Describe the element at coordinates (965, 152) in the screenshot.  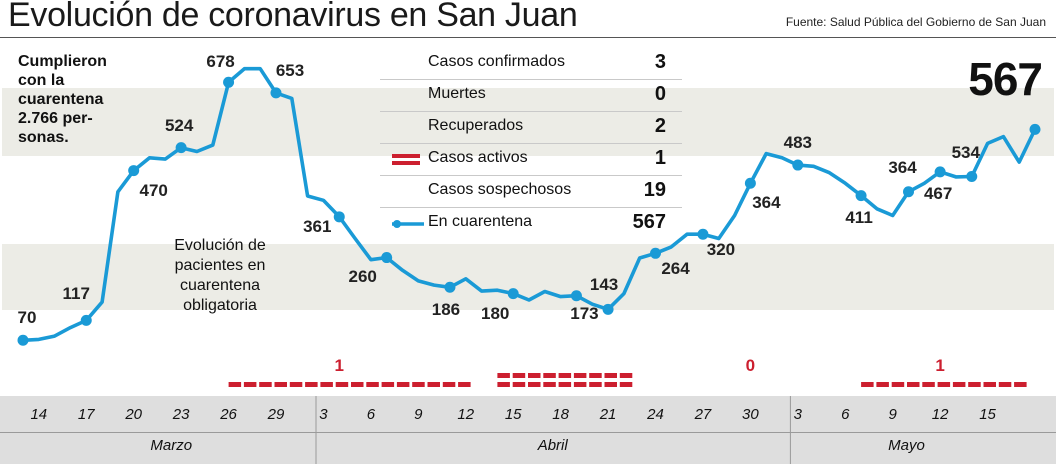
I see `data-label: 534` at that location.